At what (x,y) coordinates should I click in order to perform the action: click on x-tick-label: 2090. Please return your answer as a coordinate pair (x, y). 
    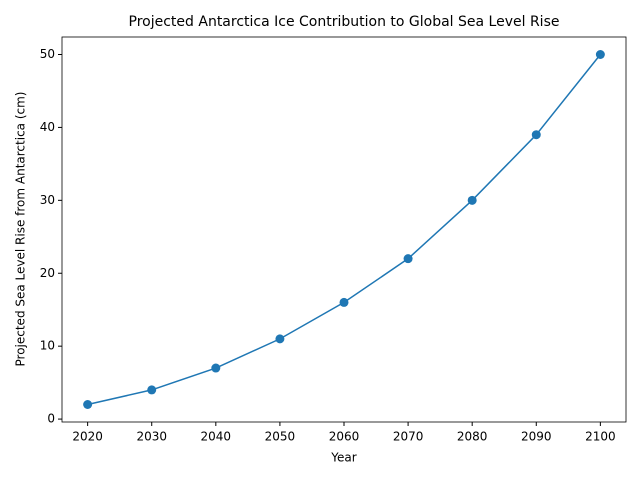
    Looking at the image, I should click on (536, 437).